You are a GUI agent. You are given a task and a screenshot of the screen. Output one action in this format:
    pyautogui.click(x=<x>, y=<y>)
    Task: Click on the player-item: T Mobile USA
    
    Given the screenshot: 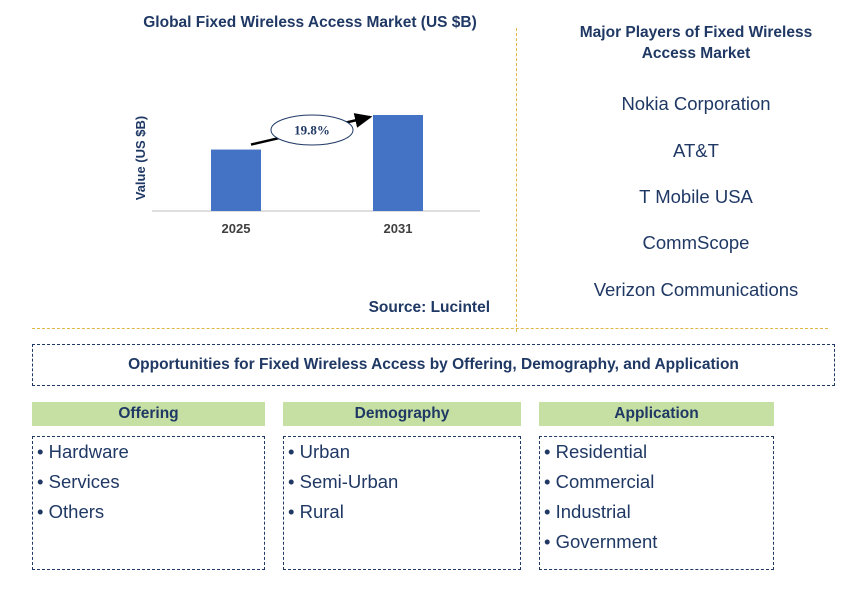 What is the action you would take?
    pyautogui.click(x=696, y=196)
    